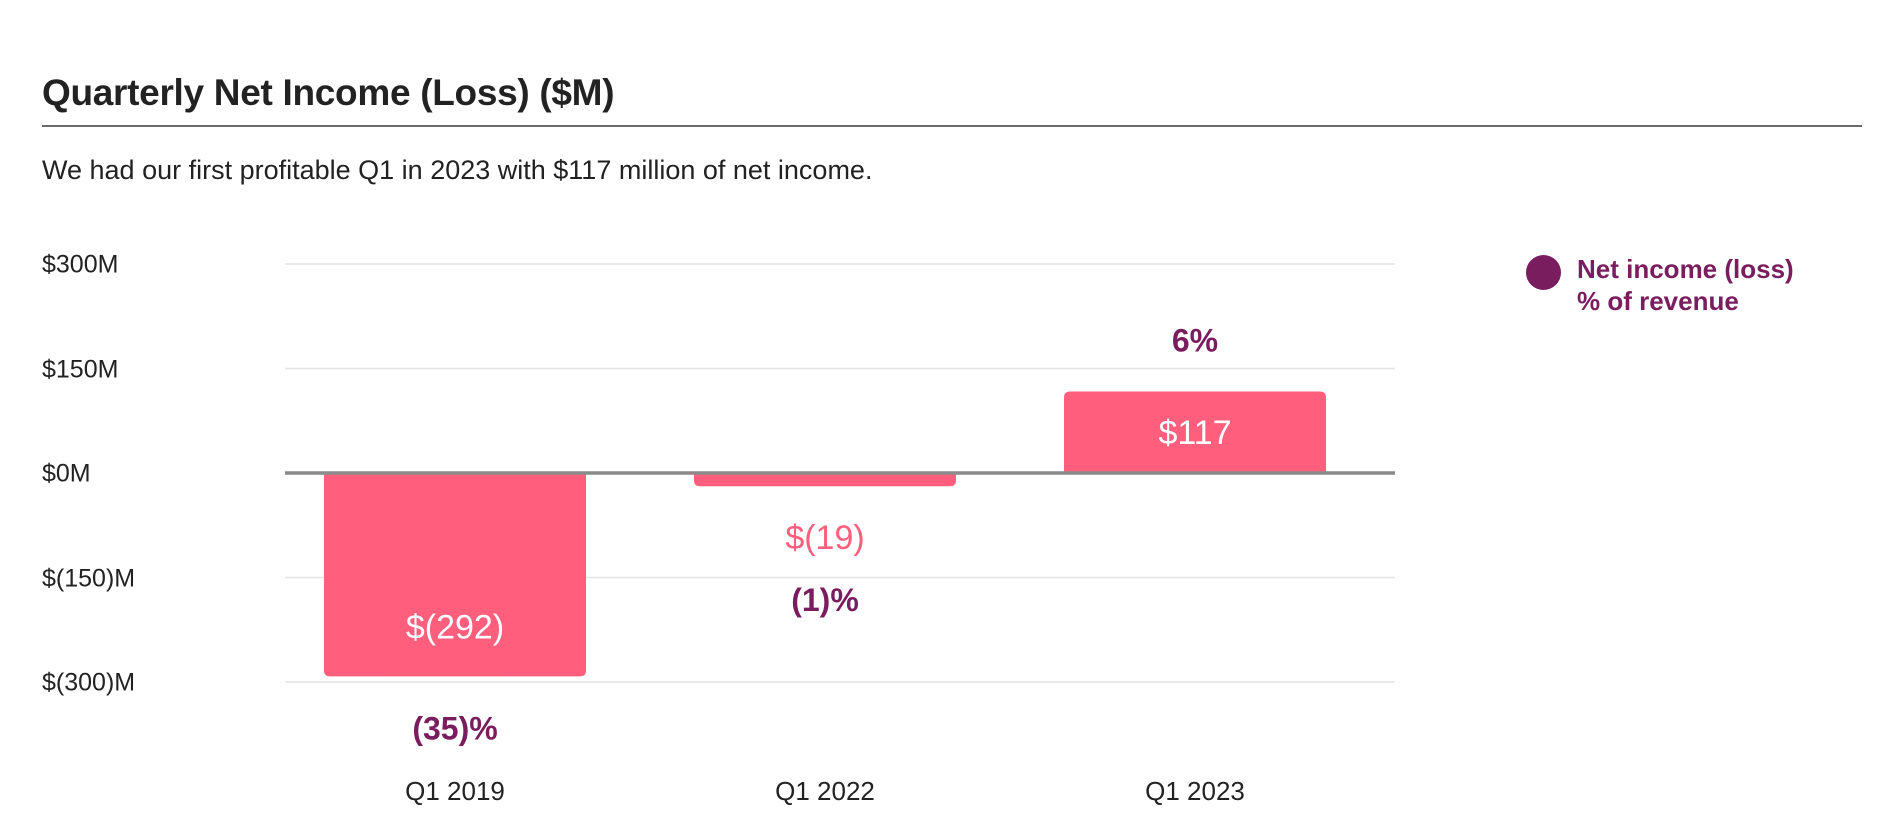 The width and height of the screenshot is (1885, 834). Describe the element at coordinates (455, 627) in the screenshot. I see `bar-value-label: $(292)` at that location.